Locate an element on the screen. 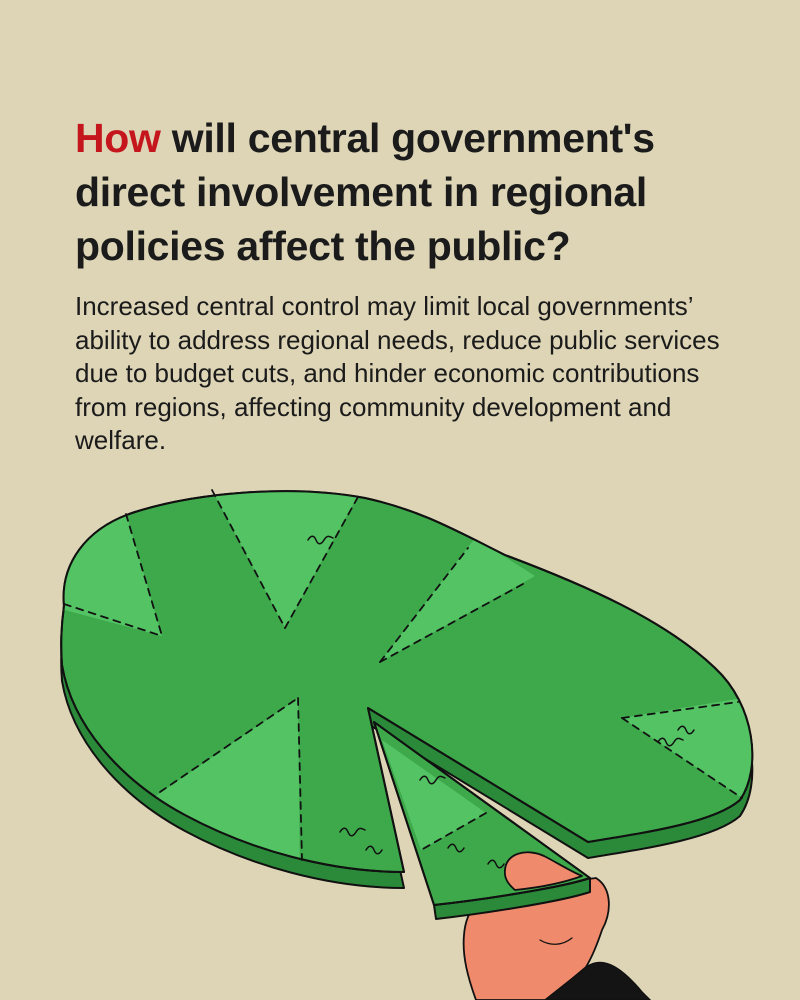 The width and height of the screenshot is (800, 1000). slice-outline is located at coordinates (482, 813).